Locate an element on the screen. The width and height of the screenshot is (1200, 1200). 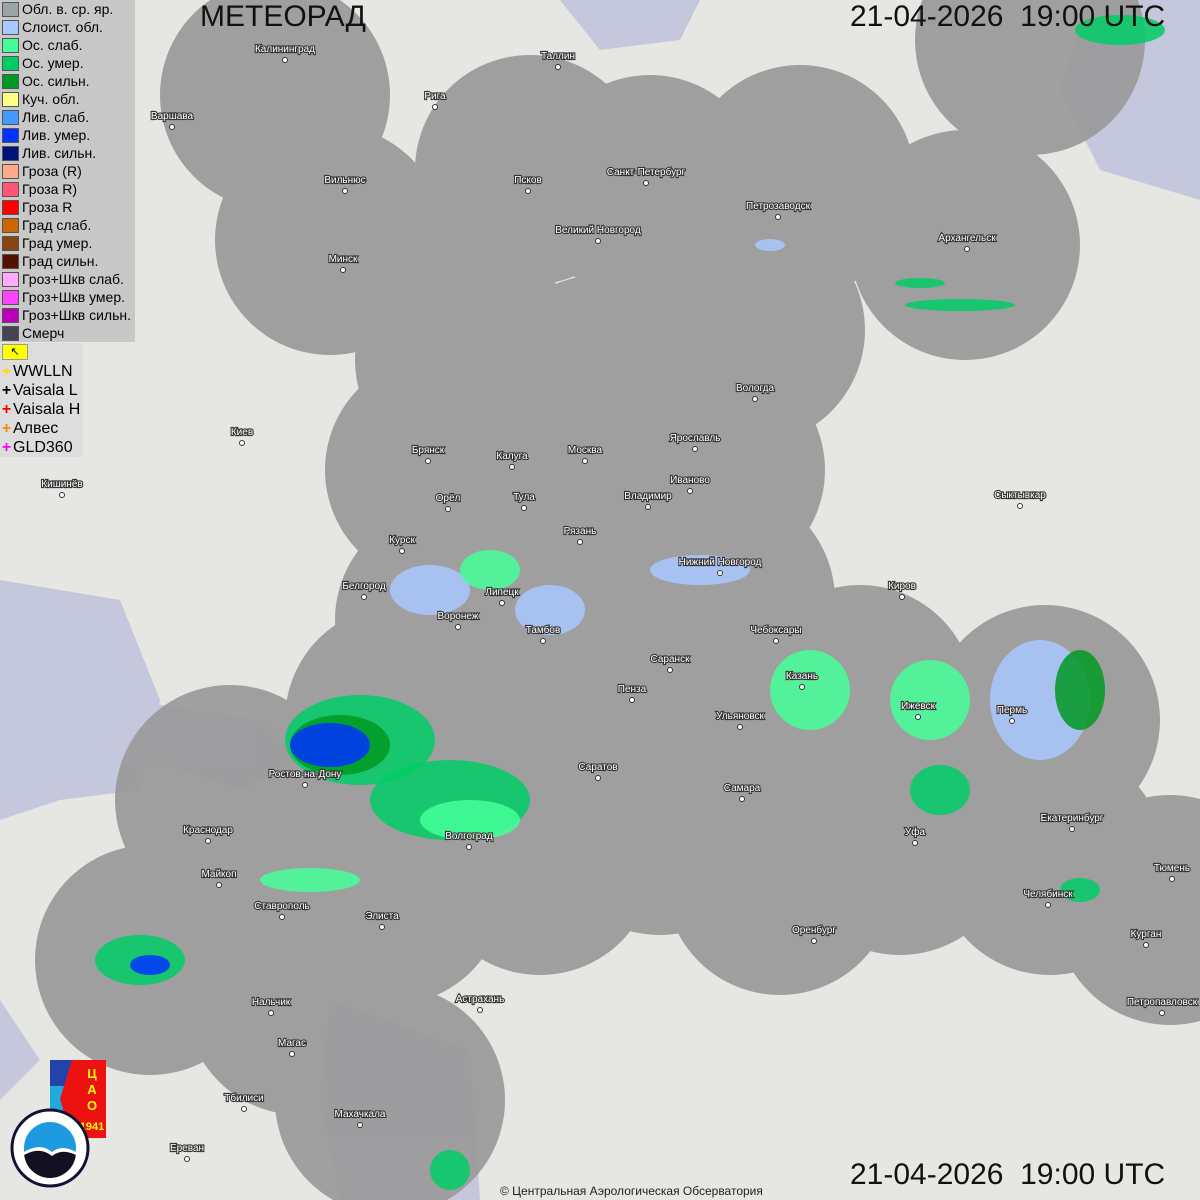
legend-item: Гроза (R) is located at coordinates (66, 171).